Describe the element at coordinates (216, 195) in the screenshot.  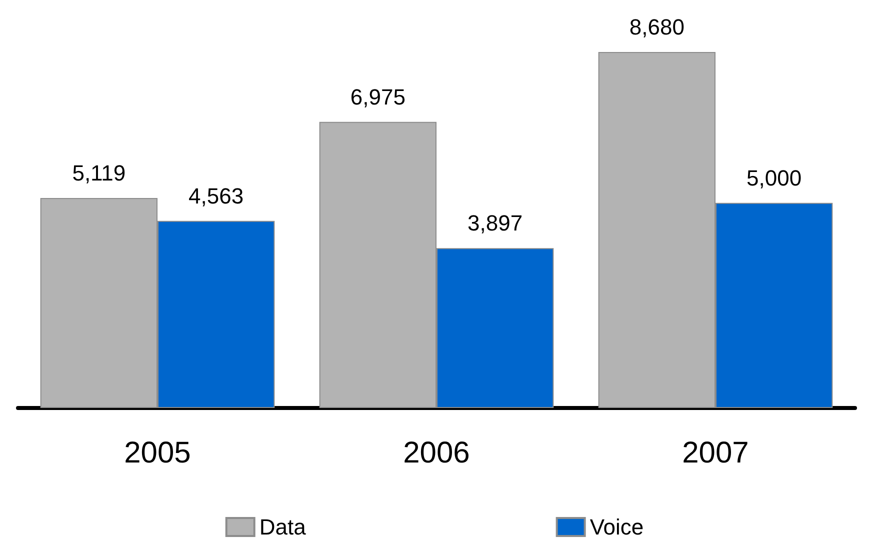
I see `data-label: 4,563` at that location.